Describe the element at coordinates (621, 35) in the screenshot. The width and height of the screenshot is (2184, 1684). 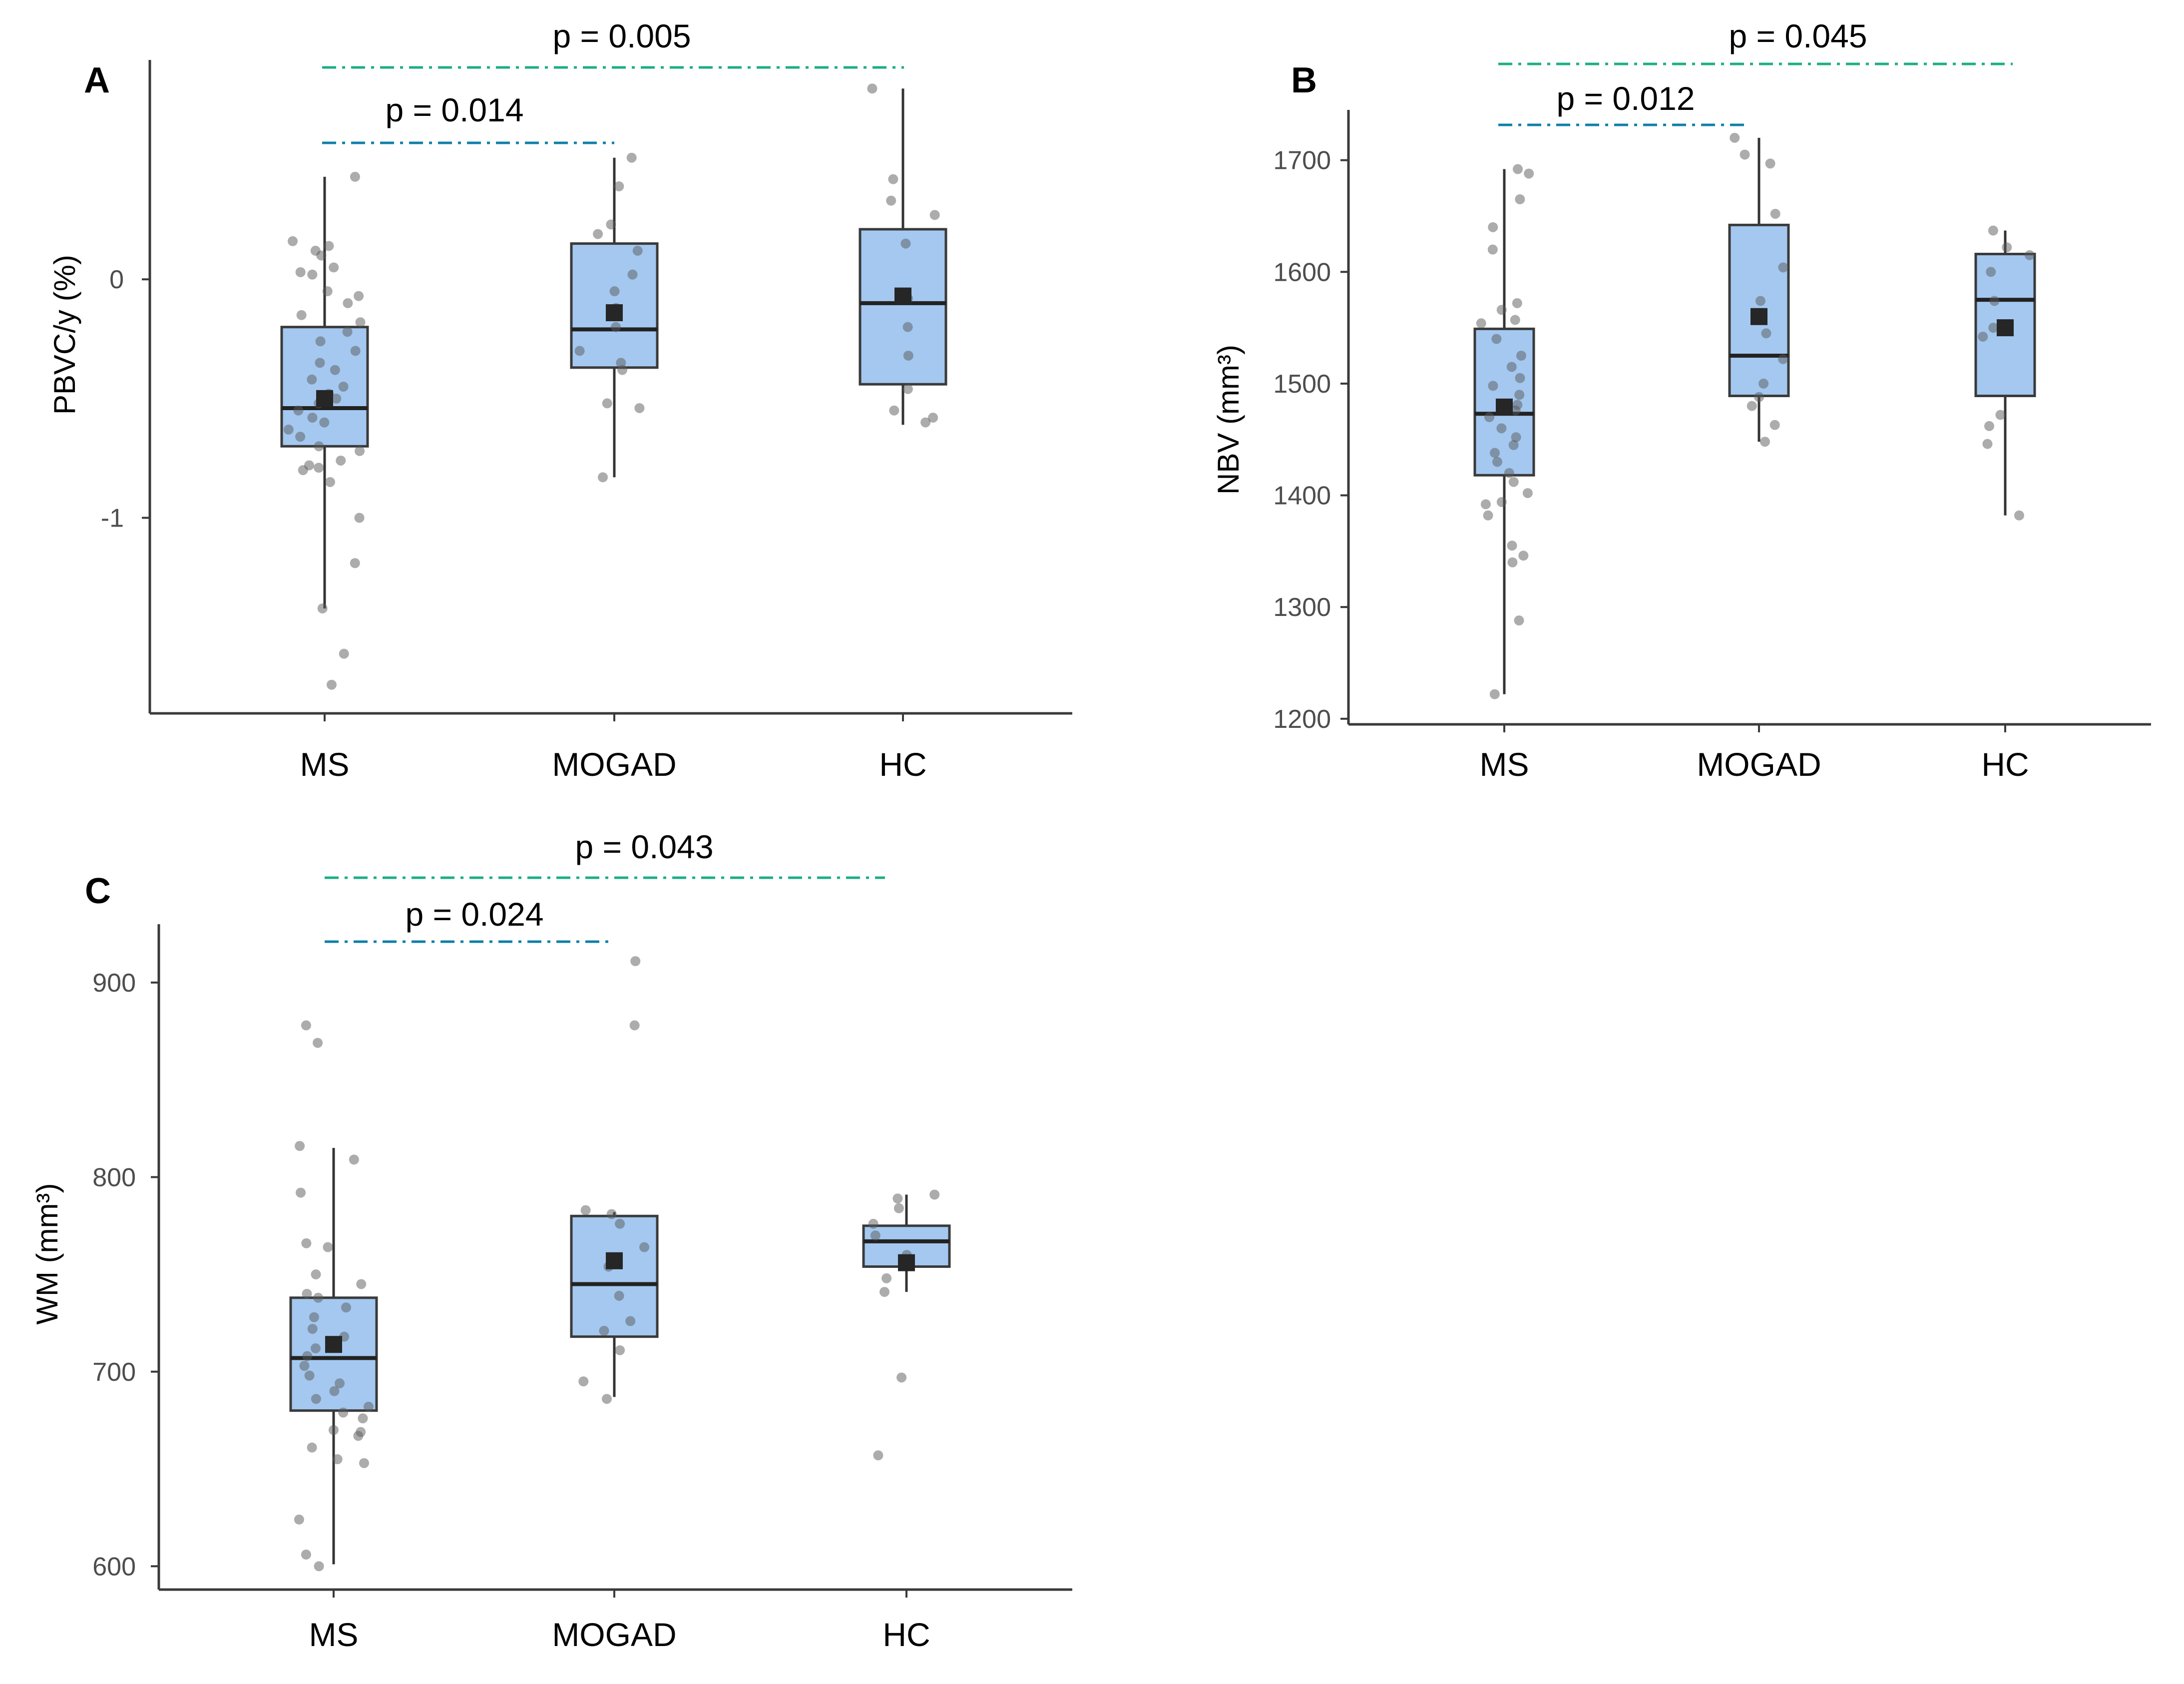
I see `panel-a-p-value-ms-hc: p = 0.005` at that location.